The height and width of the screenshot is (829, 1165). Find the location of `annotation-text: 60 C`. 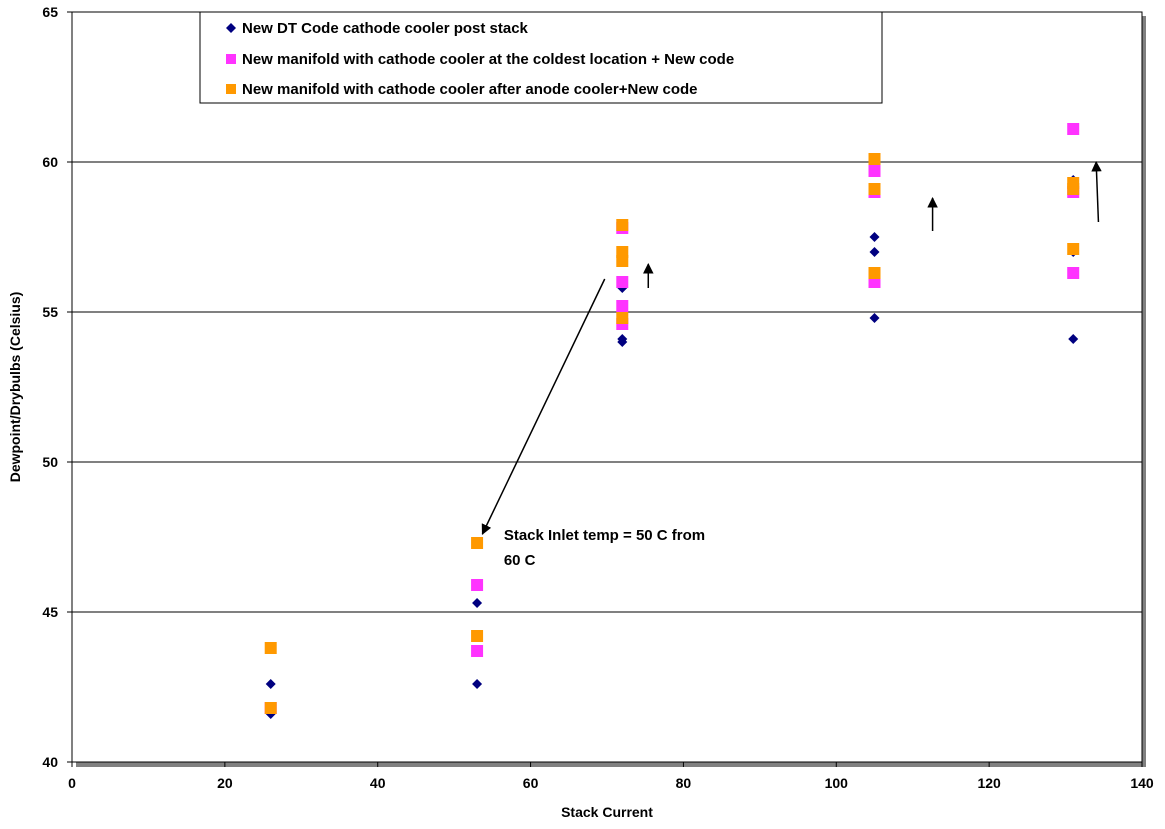

annotation-text: 60 C is located at coordinates (520, 560).